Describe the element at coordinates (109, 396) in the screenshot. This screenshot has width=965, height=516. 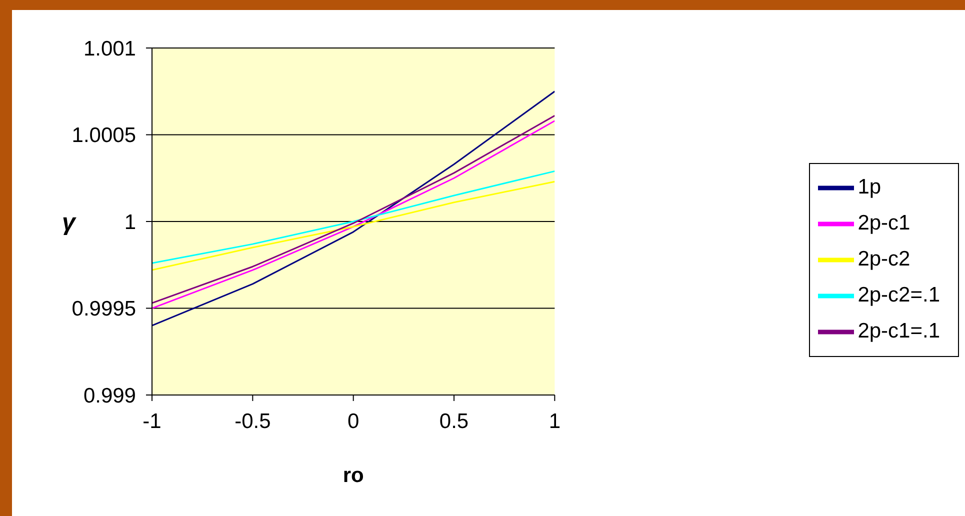
I see `y-tick-label: 0.999` at that location.